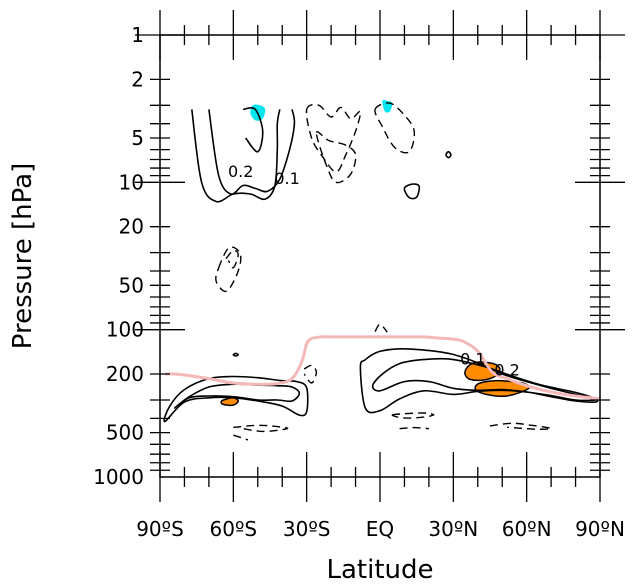 The height and width of the screenshot is (585, 633). Describe the element at coordinates (380, 529) in the screenshot. I see `x-tick-label: EQ` at that location.